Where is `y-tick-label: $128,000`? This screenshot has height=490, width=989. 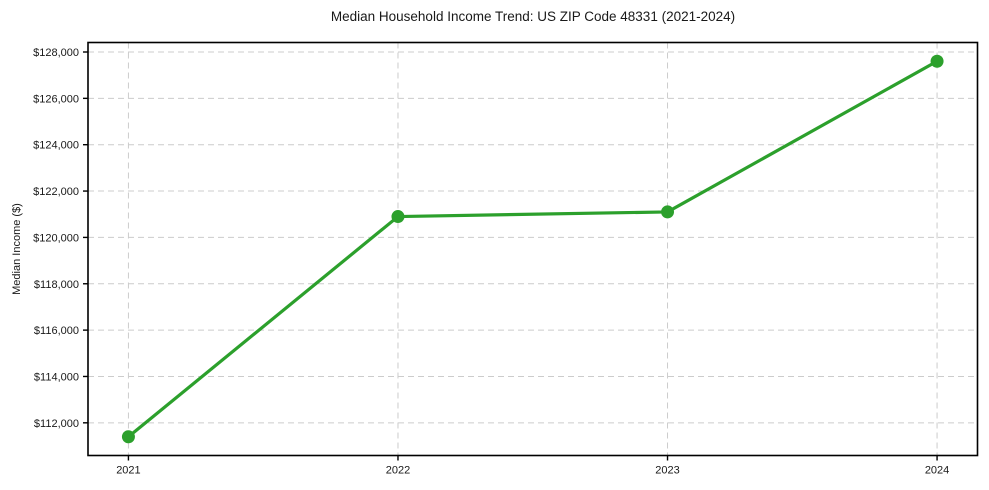
y-tick-label: $128,000 is located at coordinates (56, 53).